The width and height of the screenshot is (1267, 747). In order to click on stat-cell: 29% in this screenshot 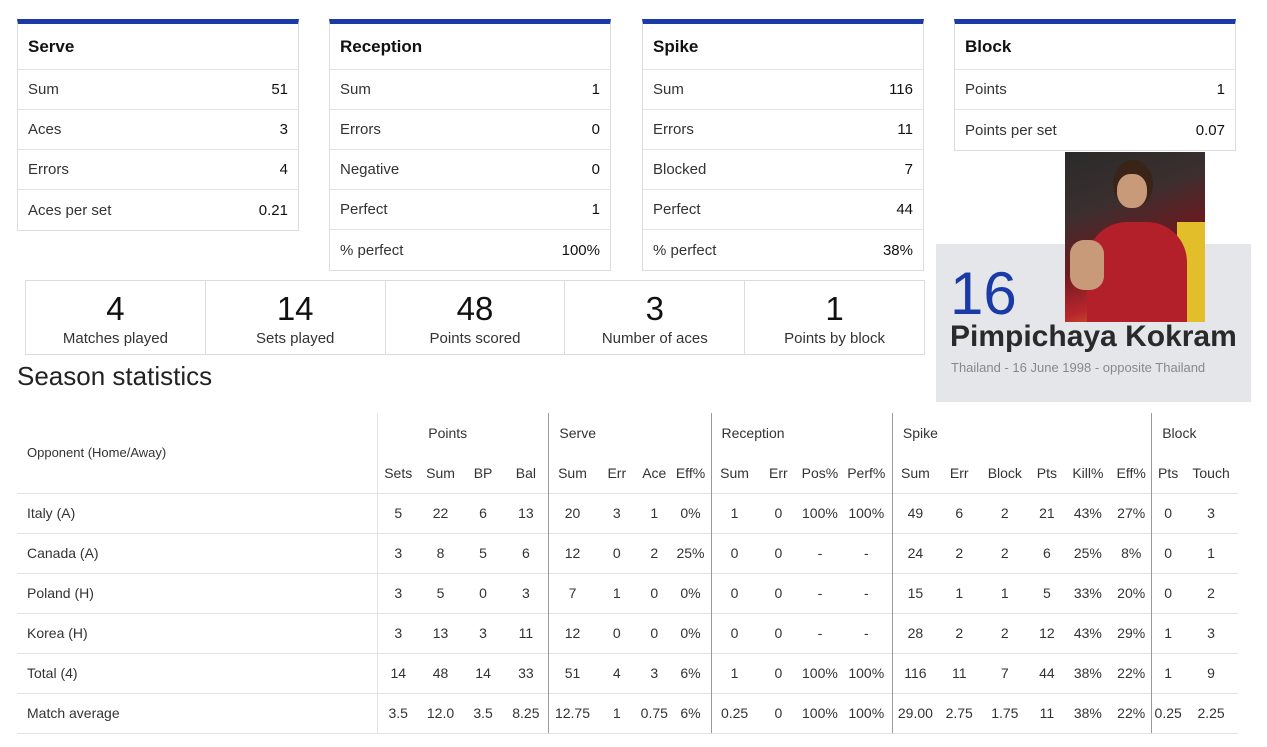, I will do `click(1131, 632)`.